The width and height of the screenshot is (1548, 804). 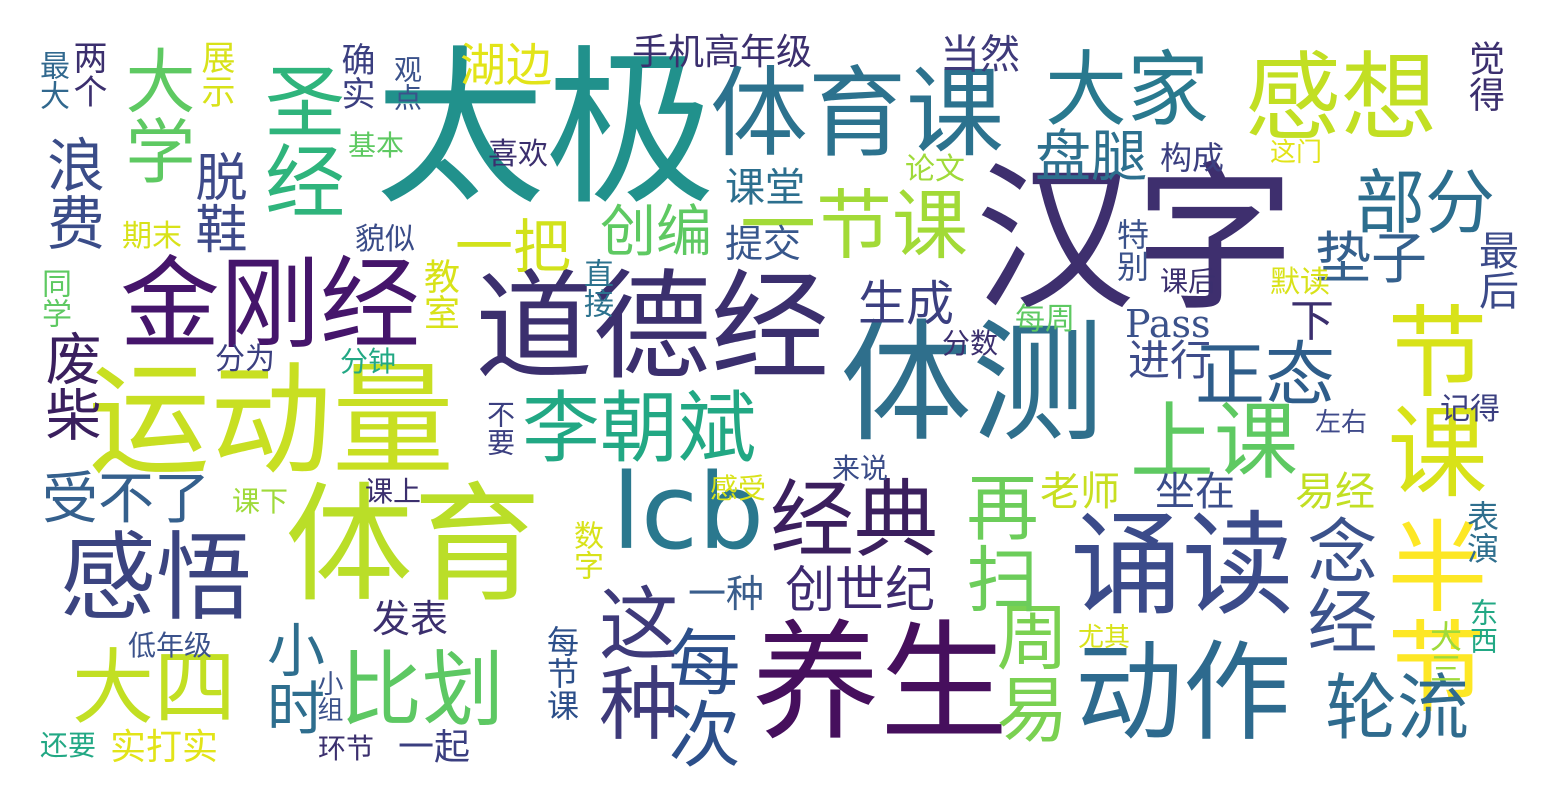 What do you see at coordinates (499, 428) in the screenshot?
I see `word-buyao: 不要` at bounding box center [499, 428].